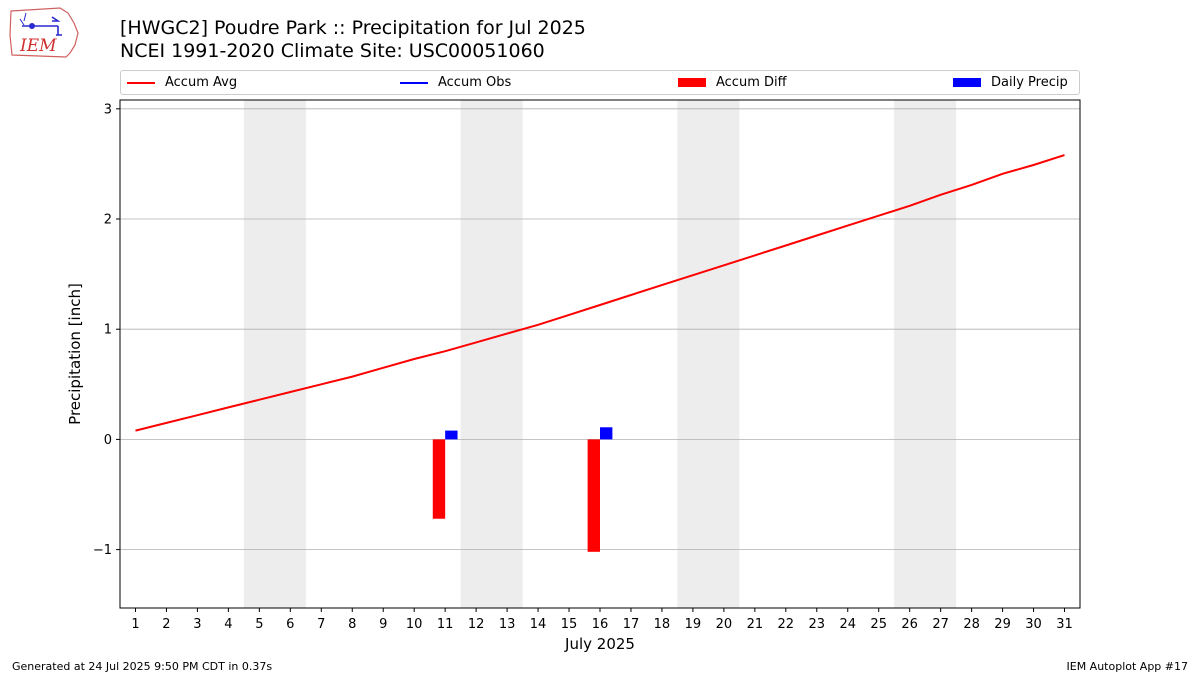  I want to click on x-tick-label: 20, so click(724, 624).